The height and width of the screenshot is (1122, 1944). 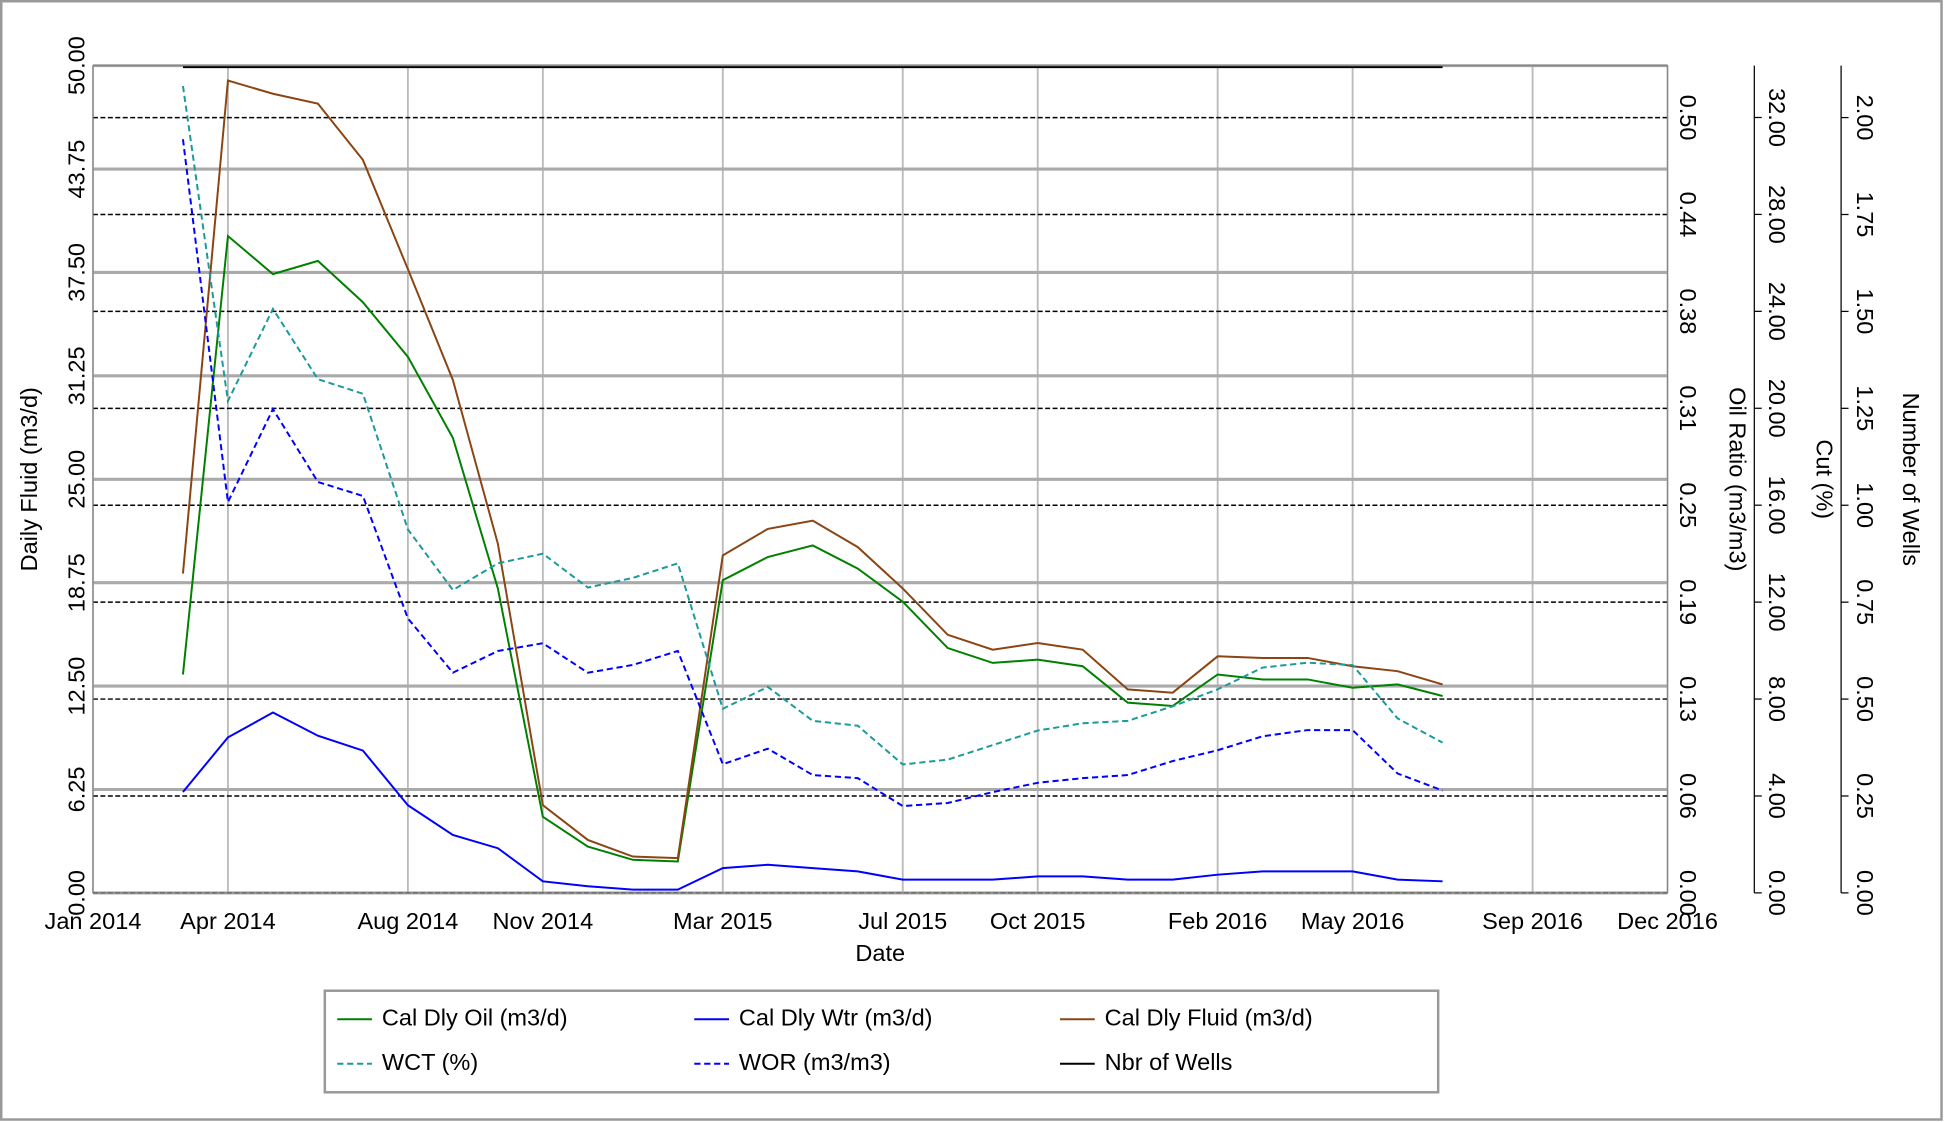 I want to click on y-axis-title: Daily Fluid (m3/d), so click(x=29, y=479).